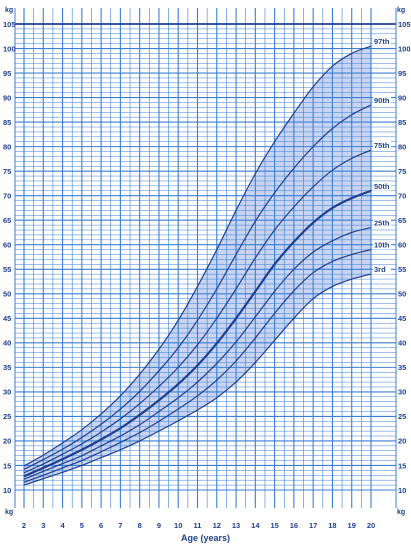 The image size is (411, 546). Describe the element at coordinates (7, 294) in the screenshot. I see `y-tick-left: 50` at that location.